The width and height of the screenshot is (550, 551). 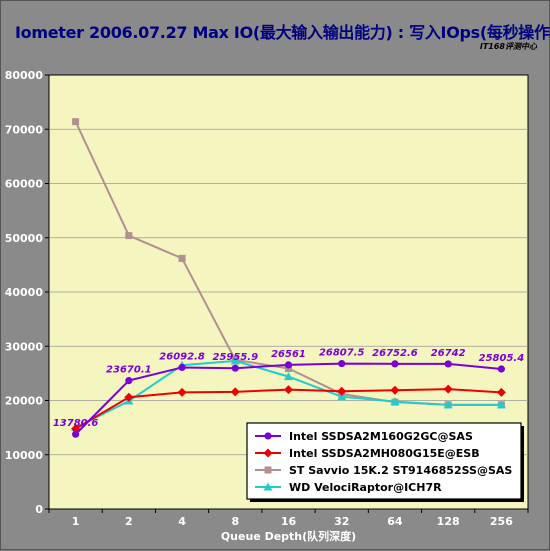 What do you see at coordinates (448, 521) in the screenshot?
I see `x-tick-label: 128` at bounding box center [448, 521].